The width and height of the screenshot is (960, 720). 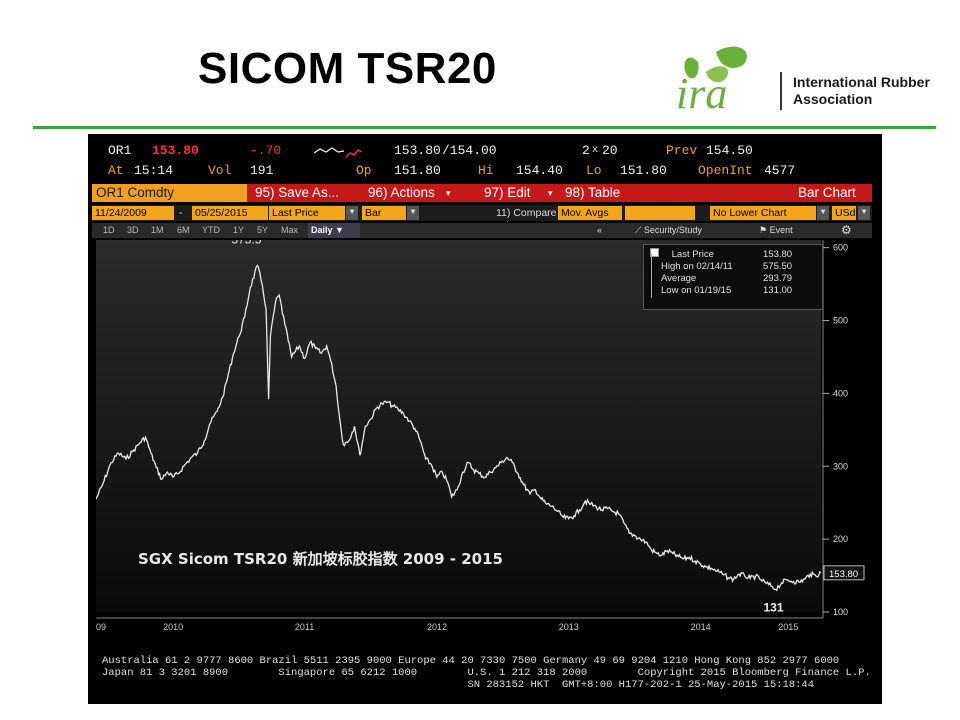 What do you see at coordinates (764, 230) in the screenshot?
I see `flag-icon: ⚑` at bounding box center [764, 230].